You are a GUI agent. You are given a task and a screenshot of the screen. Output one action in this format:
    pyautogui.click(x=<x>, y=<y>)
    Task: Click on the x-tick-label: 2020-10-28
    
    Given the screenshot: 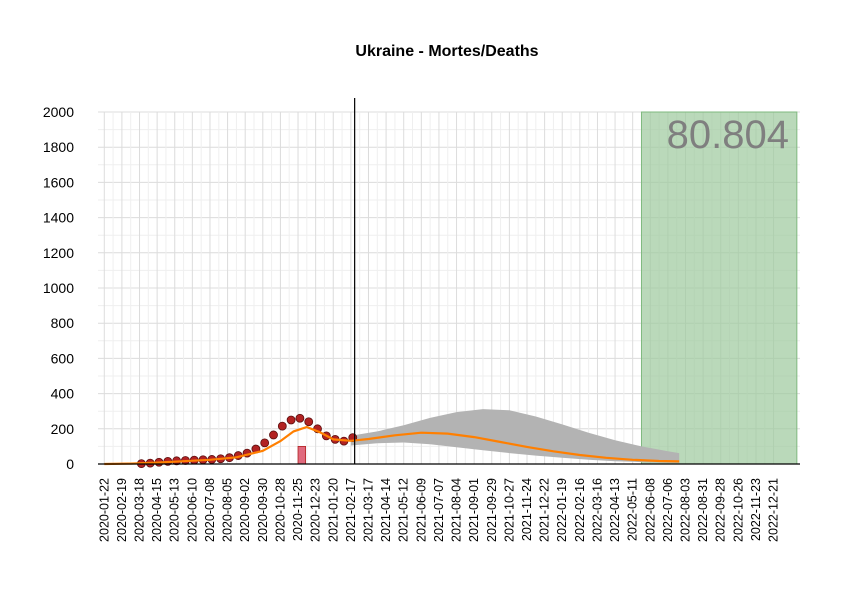 What is the action you would take?
    pyautogui.click(x=280, y=510)
    